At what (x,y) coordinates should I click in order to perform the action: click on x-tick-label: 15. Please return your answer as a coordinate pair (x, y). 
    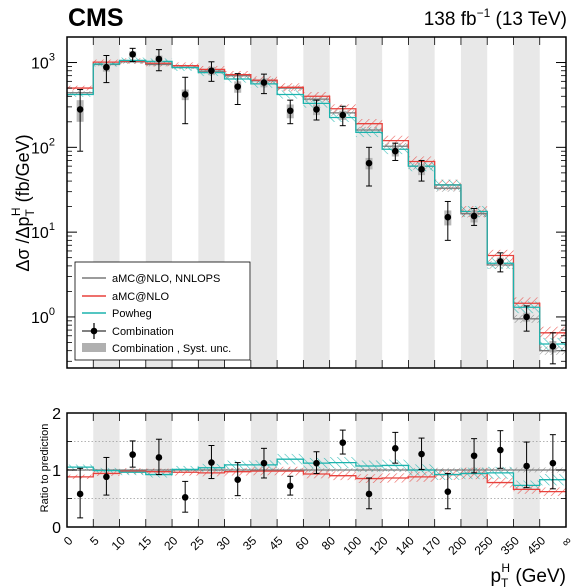
    Looking at the image, I should click on (145, 543).